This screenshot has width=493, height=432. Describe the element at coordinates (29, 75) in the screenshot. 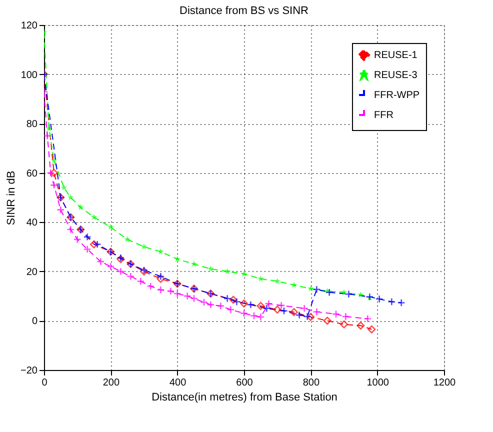

I see `y-tick-label: 100` at that location.